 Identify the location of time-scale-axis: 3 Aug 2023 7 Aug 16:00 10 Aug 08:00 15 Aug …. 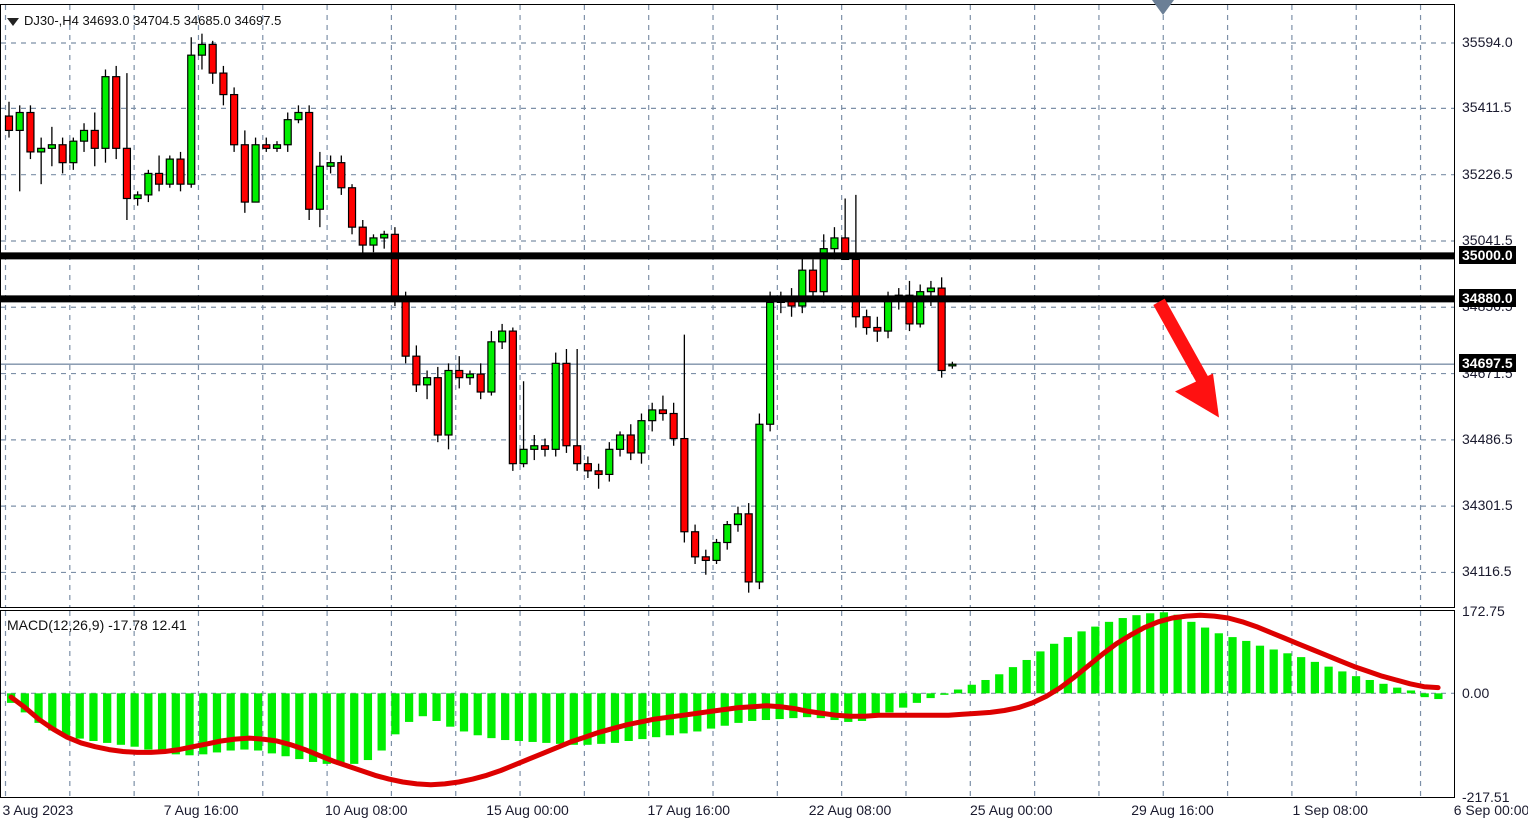
(764, 812).